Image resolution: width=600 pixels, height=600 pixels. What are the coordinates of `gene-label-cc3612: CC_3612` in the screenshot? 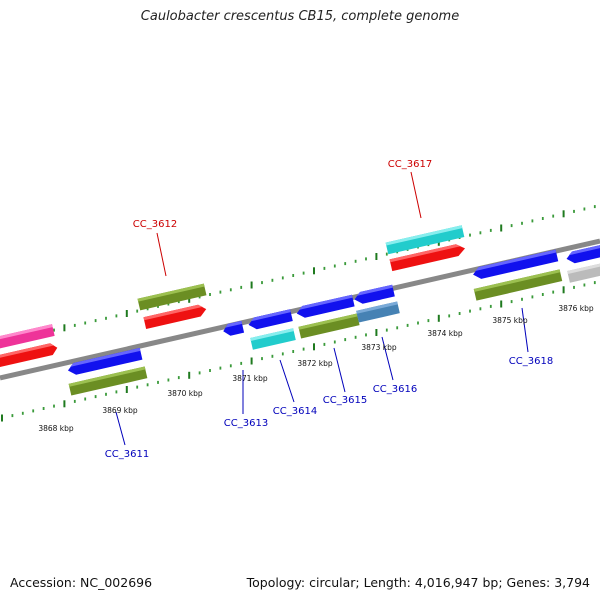 It's located at (155, 224).